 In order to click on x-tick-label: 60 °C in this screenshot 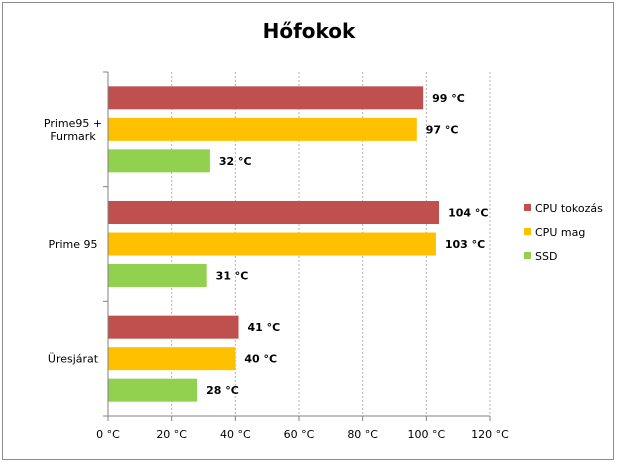, I will do `click(299, 434)`.